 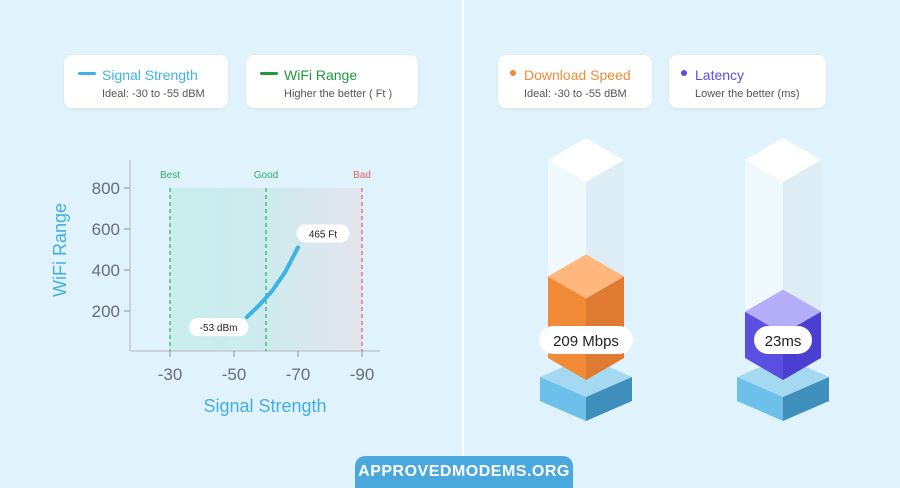 I want to click on value-label: 23ms, so click(x=783, y=341).